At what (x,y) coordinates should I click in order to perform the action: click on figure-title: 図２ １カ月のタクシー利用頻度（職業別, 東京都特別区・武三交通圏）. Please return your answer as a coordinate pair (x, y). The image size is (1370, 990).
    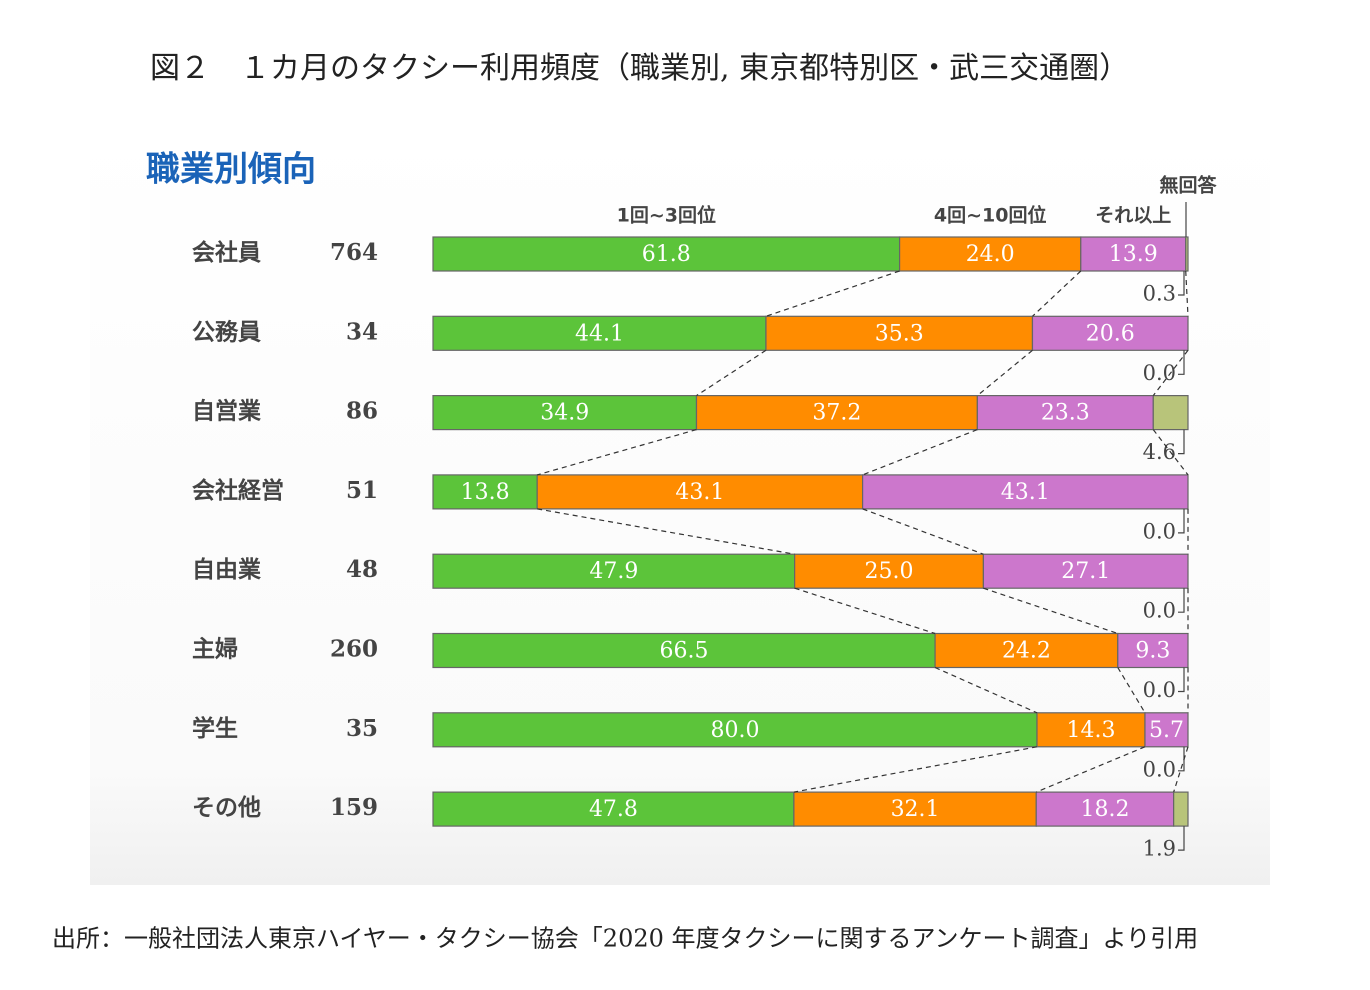
    Looking at the image, I should click on (639, 68).